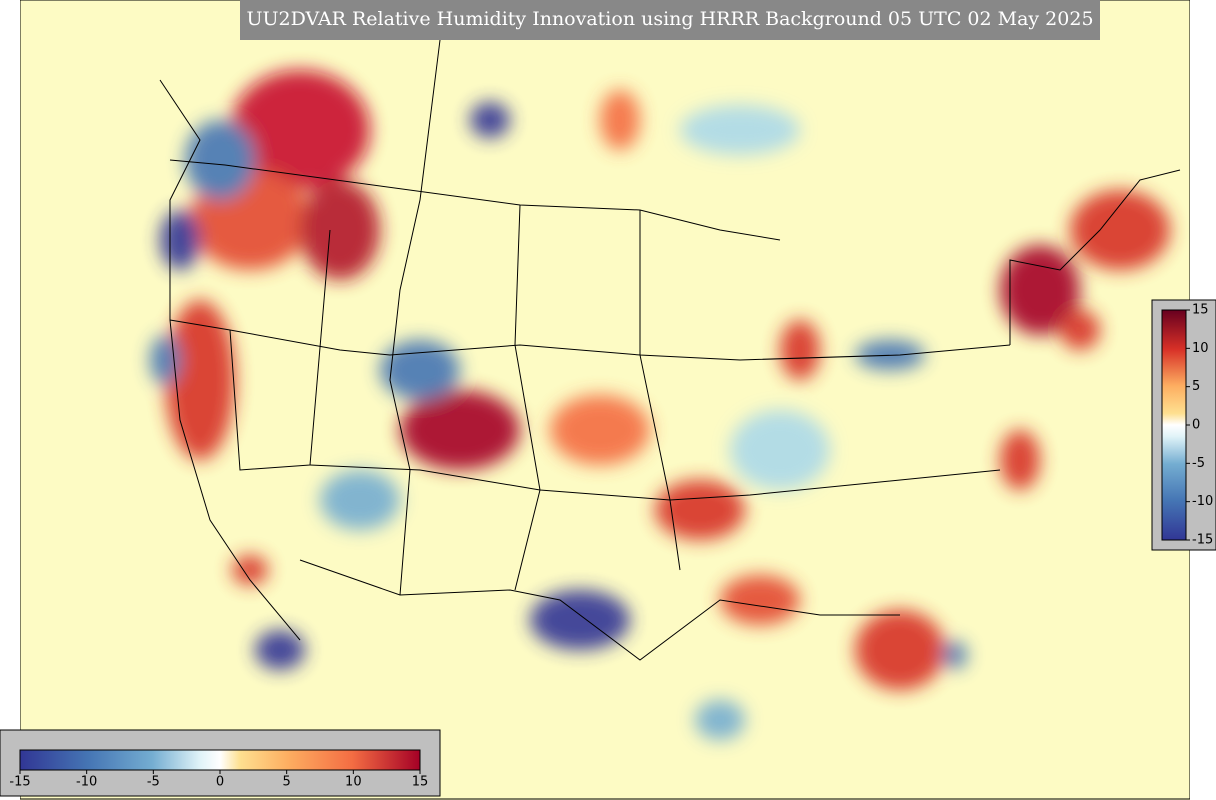  Describe the element at coordinates (1174, 425) in the screenshot. I see `colorbar-right` at that location.